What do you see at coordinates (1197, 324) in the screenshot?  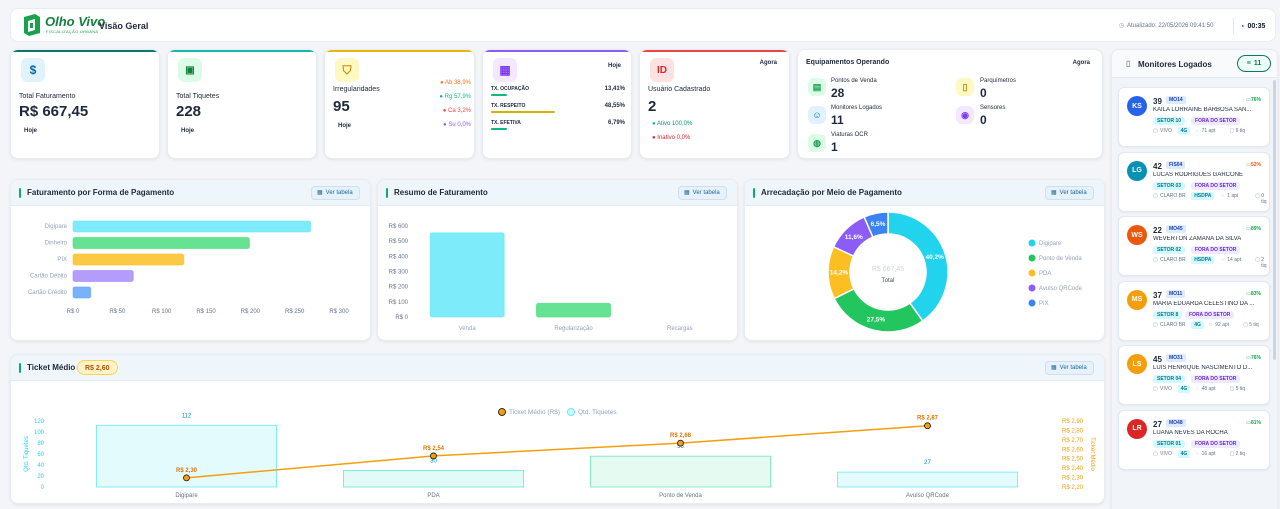 I see `rede-tag: 4G` at bounding box center [1197, 324].